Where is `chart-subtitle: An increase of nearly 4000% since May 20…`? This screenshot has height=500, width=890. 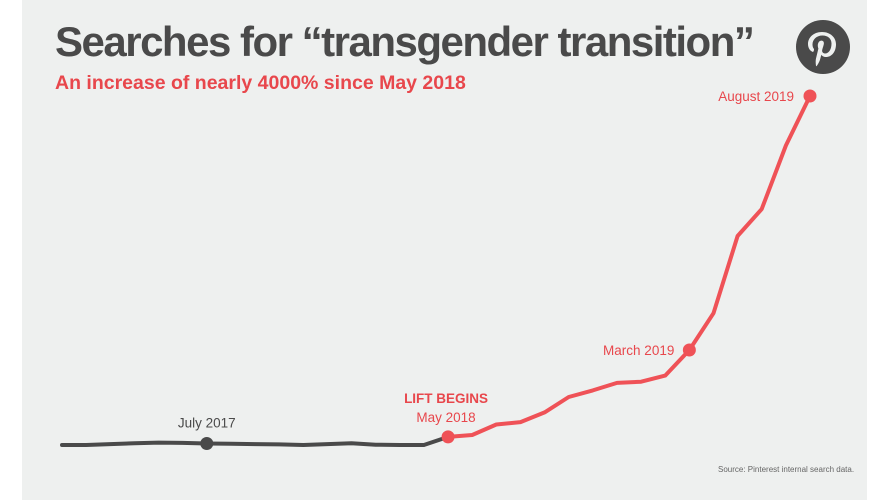 chart-subtitle: An increase of nearly 4000% since May 20… is located at coordinates (260, 83).